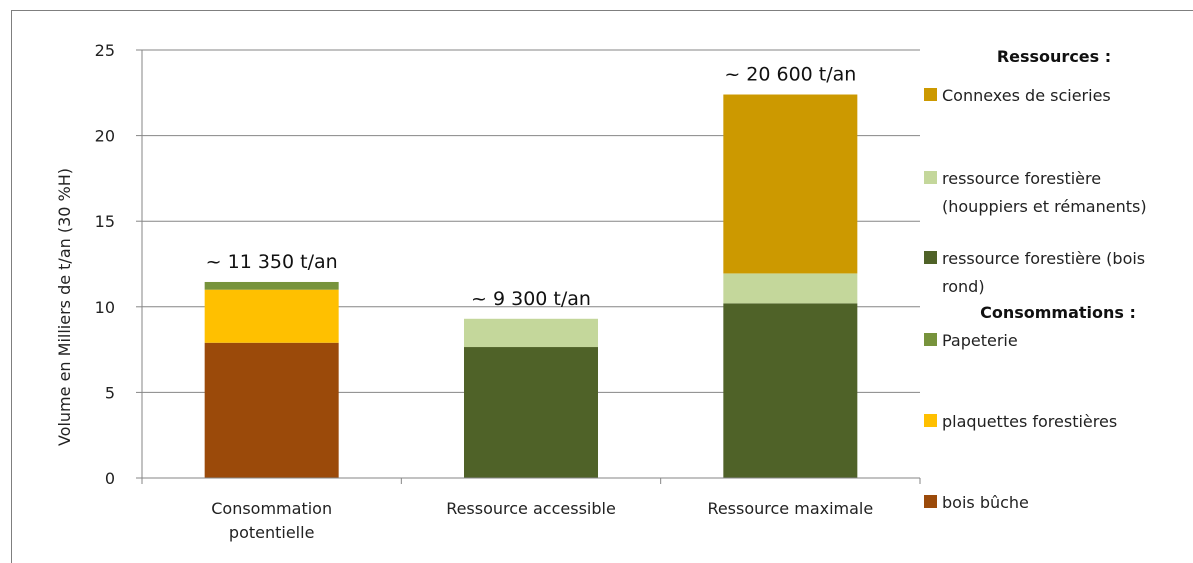  Describe the element at coordinates (1043, 258) in the screenshot. I see `legend-label: ressource forestière (bois` at that location.